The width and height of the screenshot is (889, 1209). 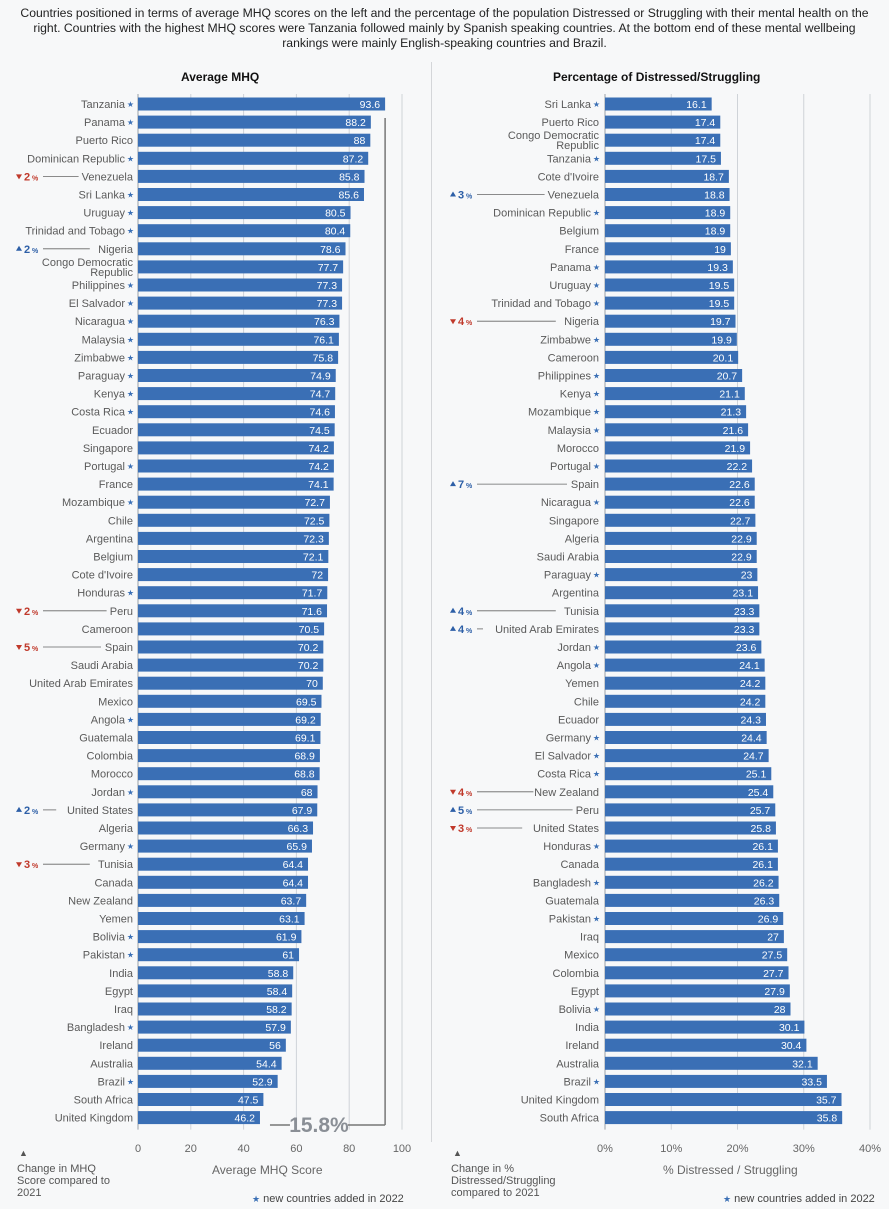 What do you see at coordinates (772, 956) in the screenshot?
I see `right-value-label: 27.5` at bounding box center [772, 956].